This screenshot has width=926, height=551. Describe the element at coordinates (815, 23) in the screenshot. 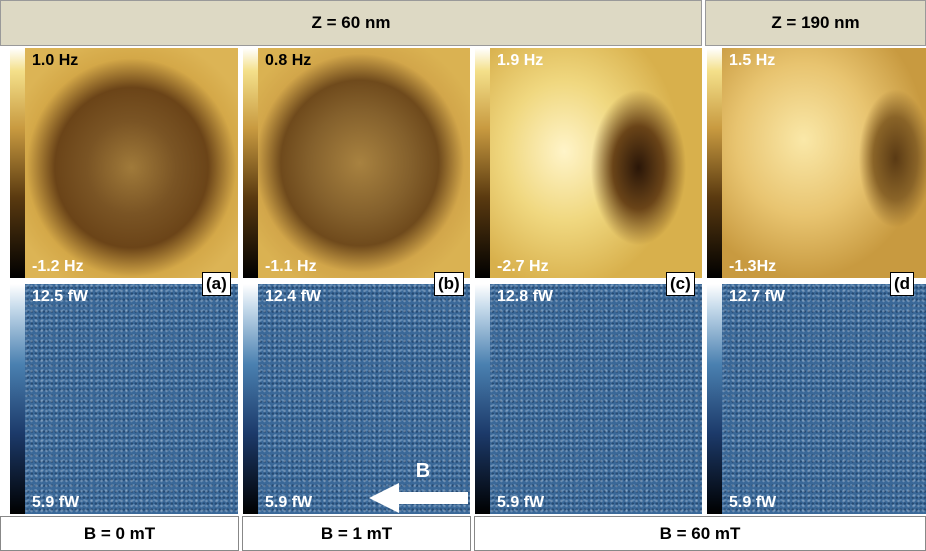

I see `header-right: Z = 190 nm` at that location.